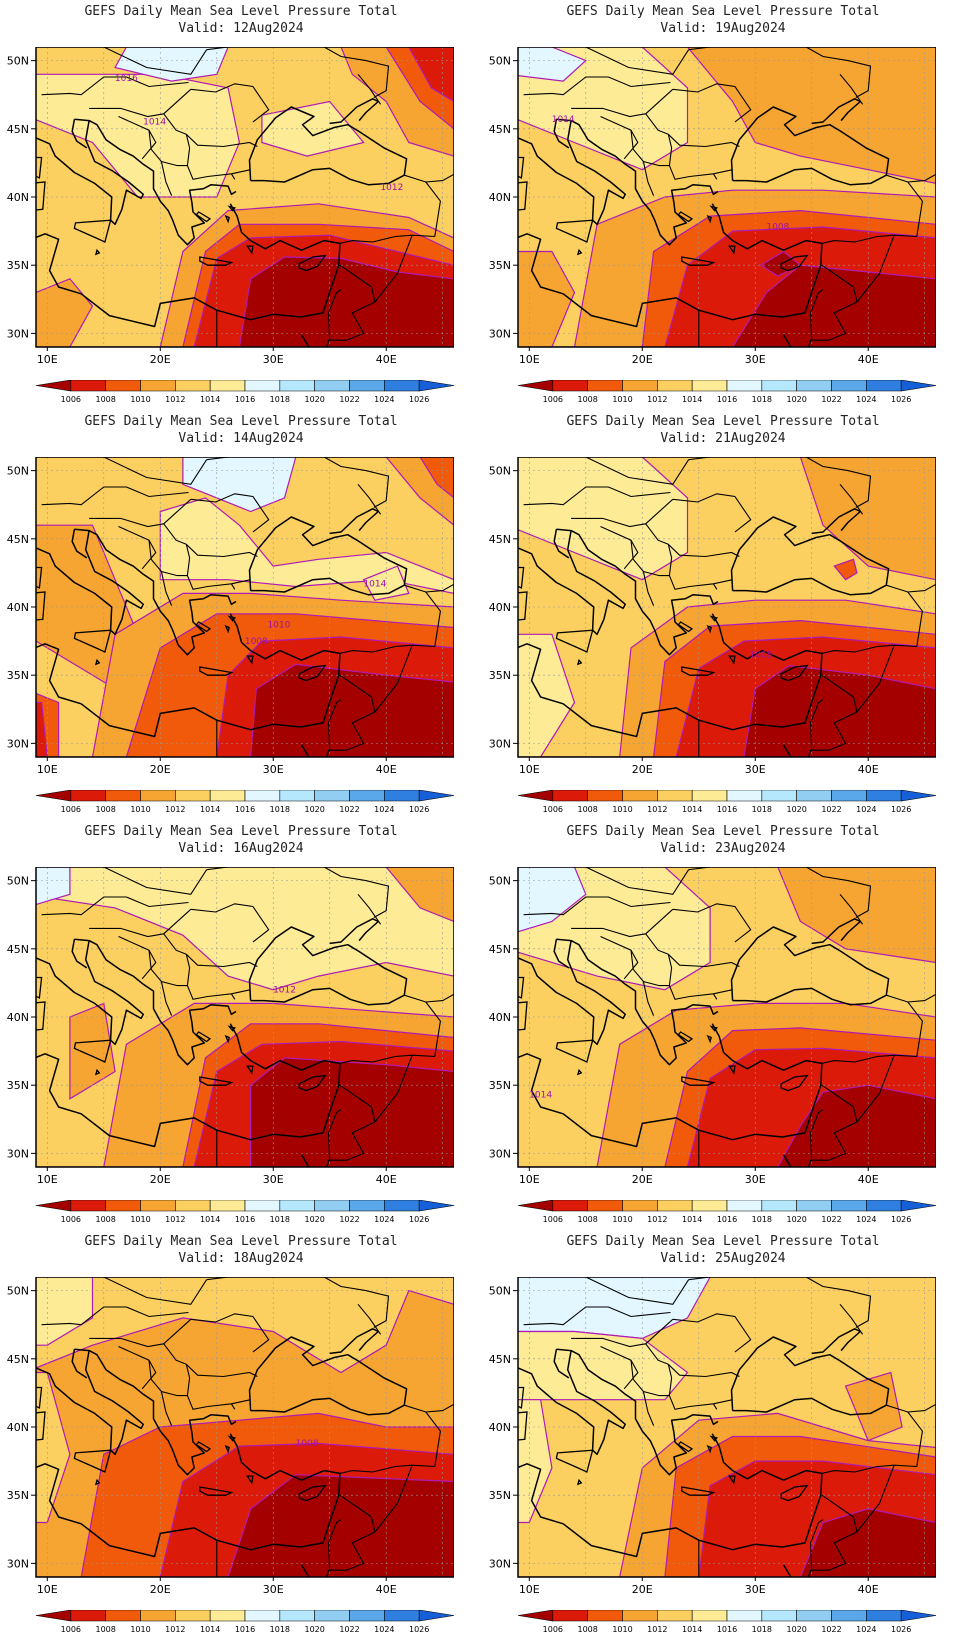 This screenshot has height=1640, width=964. What do you see at coordinates (349, 1629) in the screenshot?
I see `colorbar-level-label: 1022` at bounding box center [349, 1629].